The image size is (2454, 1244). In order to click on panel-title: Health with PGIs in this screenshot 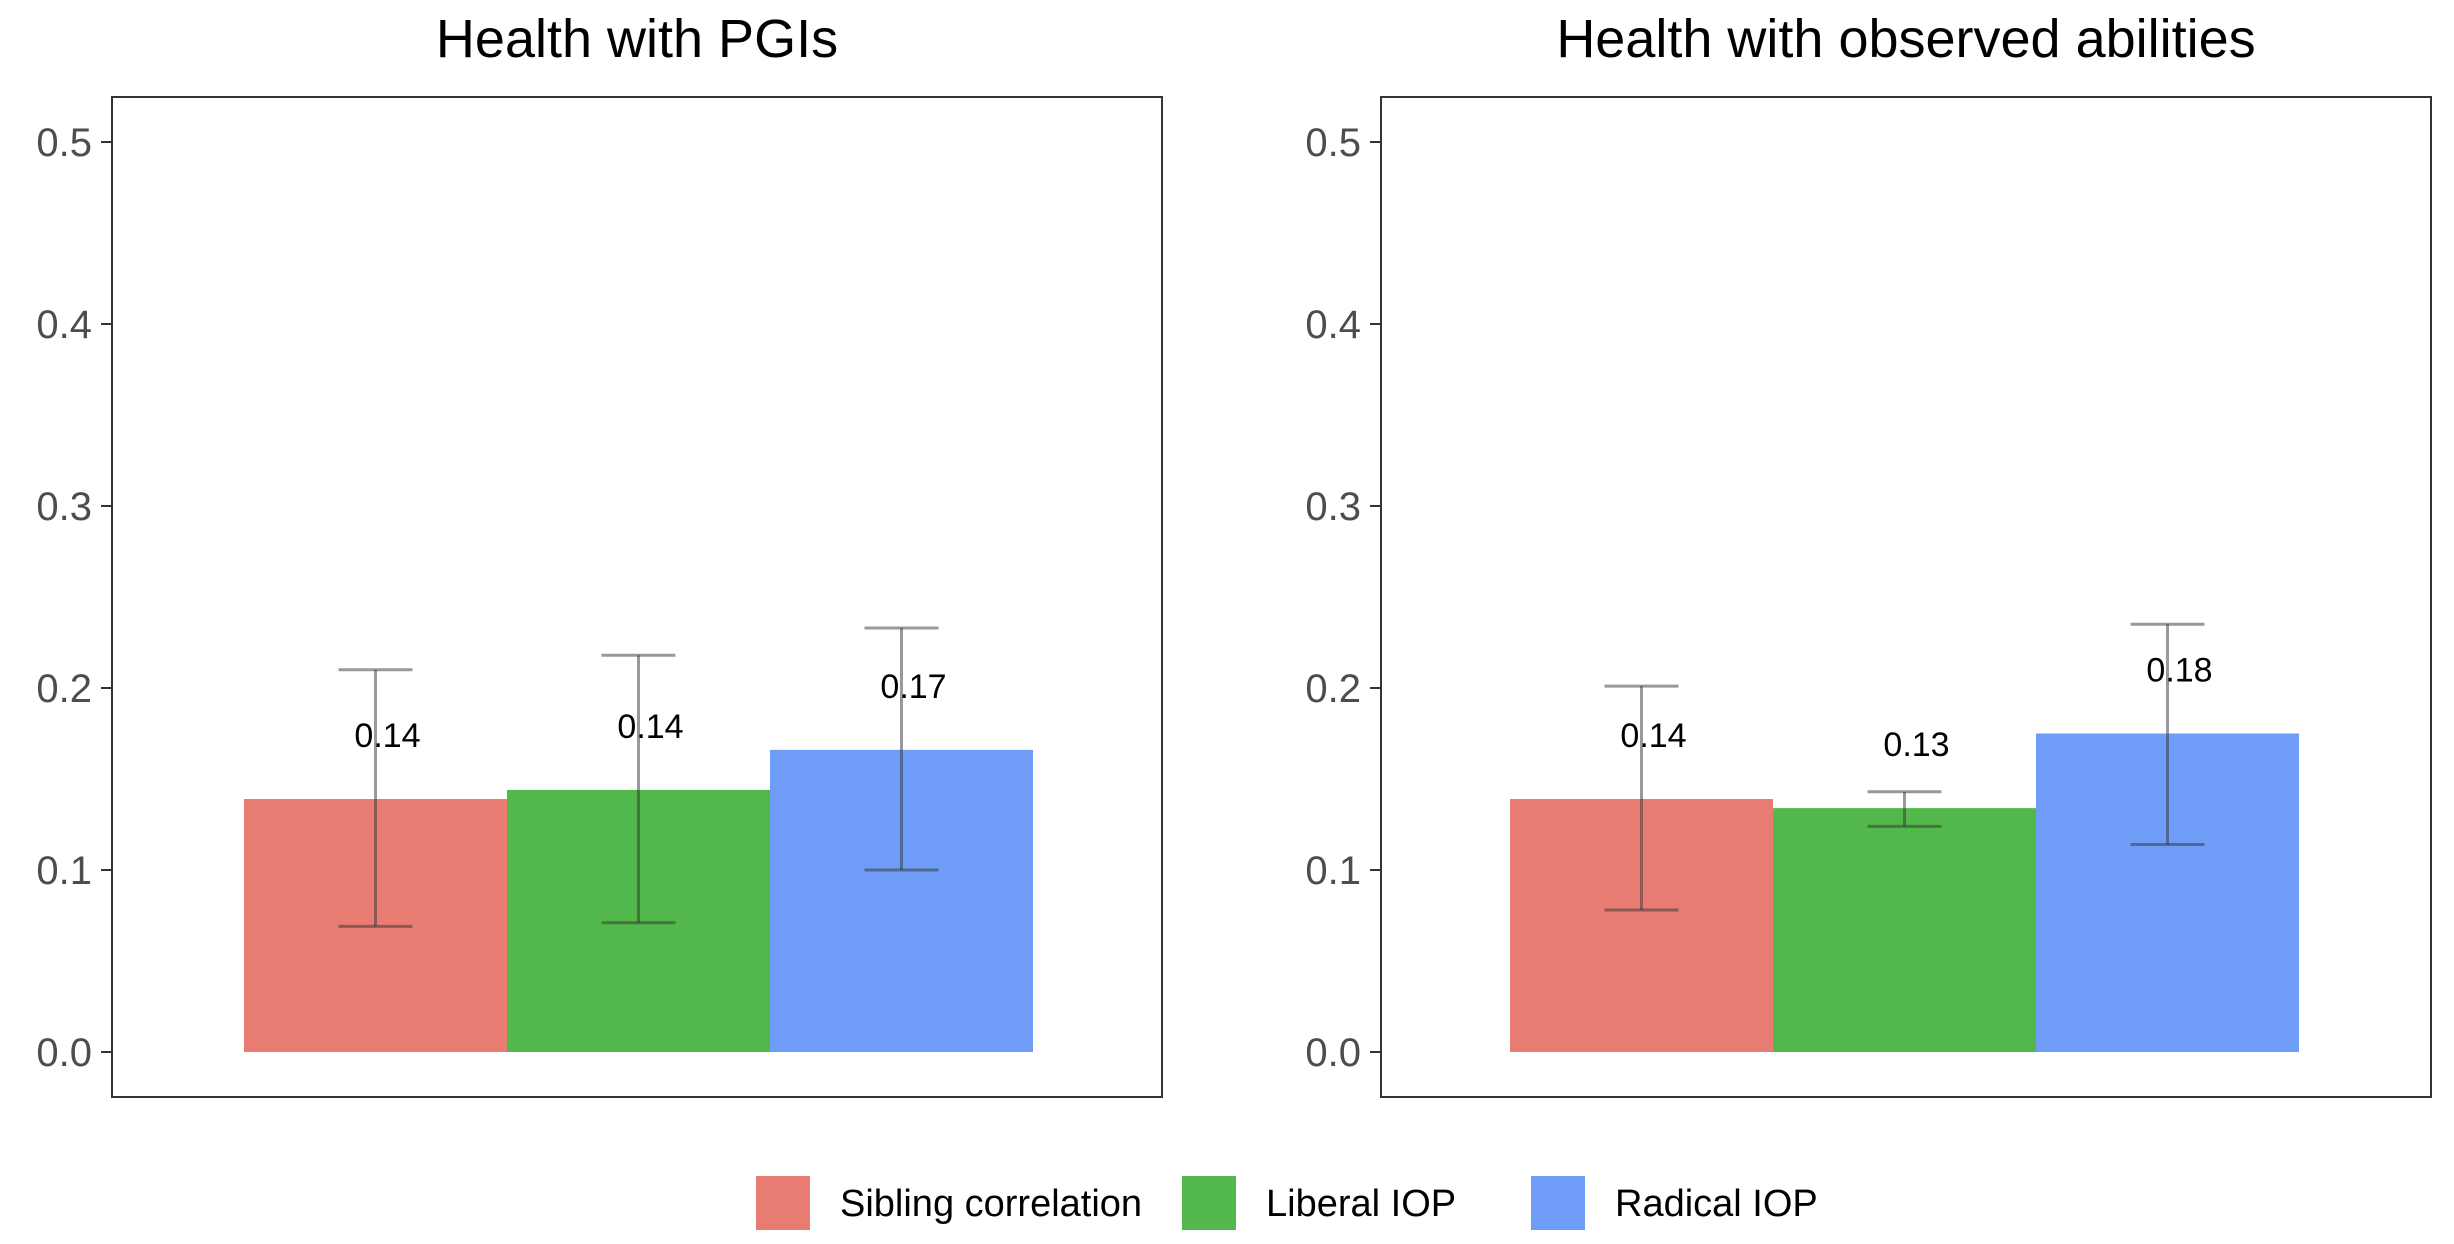, I will do `click(637, 39)`.